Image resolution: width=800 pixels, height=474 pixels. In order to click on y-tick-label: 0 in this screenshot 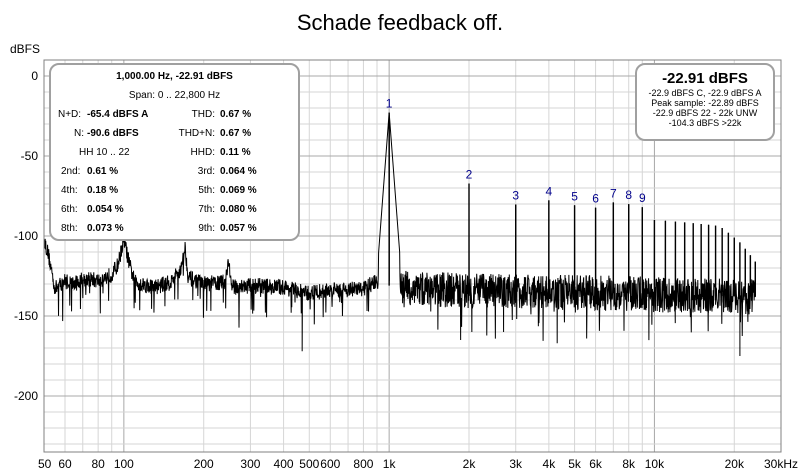, I will do `click(34, 76)`.